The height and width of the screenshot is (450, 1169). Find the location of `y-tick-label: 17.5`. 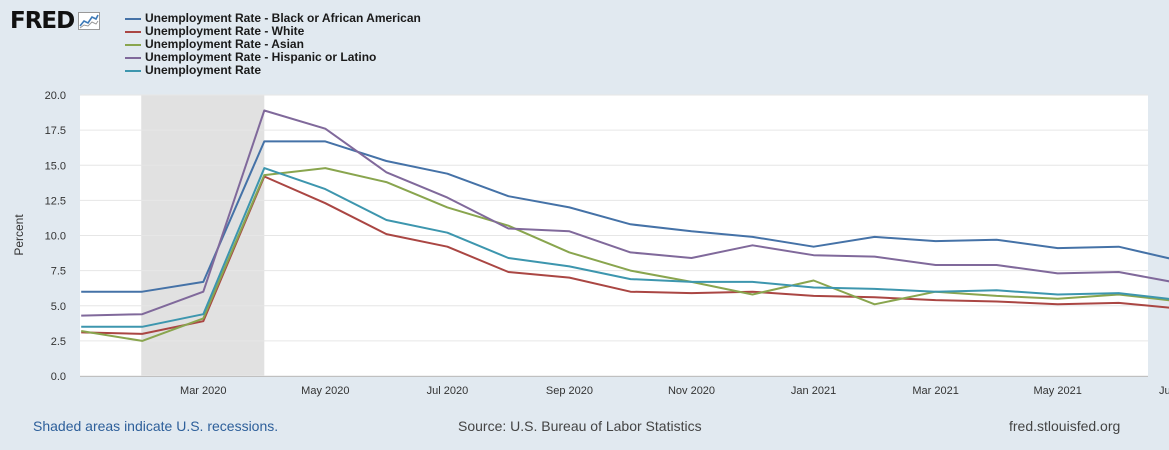

y-tick-label: 17.5 is located at coordinates (55, 131).